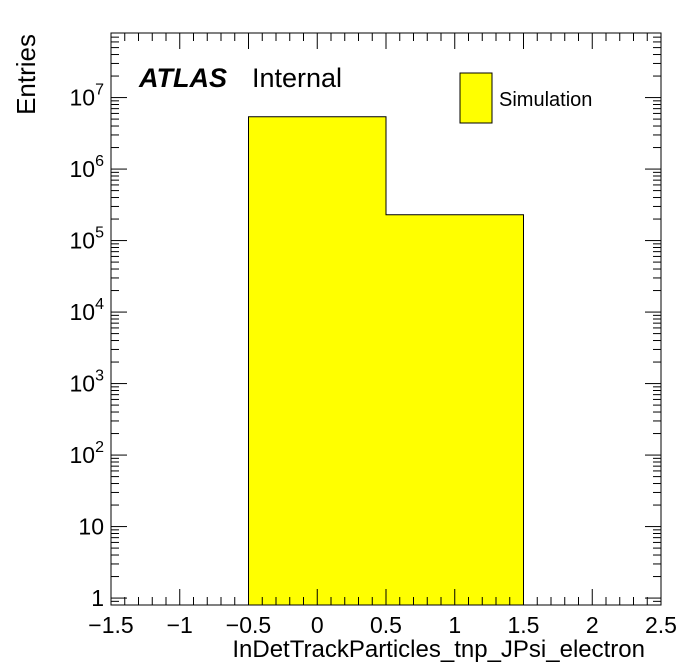  Describe the element at coordinates (87, 239) in the screenshot. I see `y-tick-label: 10⁵` at that location.